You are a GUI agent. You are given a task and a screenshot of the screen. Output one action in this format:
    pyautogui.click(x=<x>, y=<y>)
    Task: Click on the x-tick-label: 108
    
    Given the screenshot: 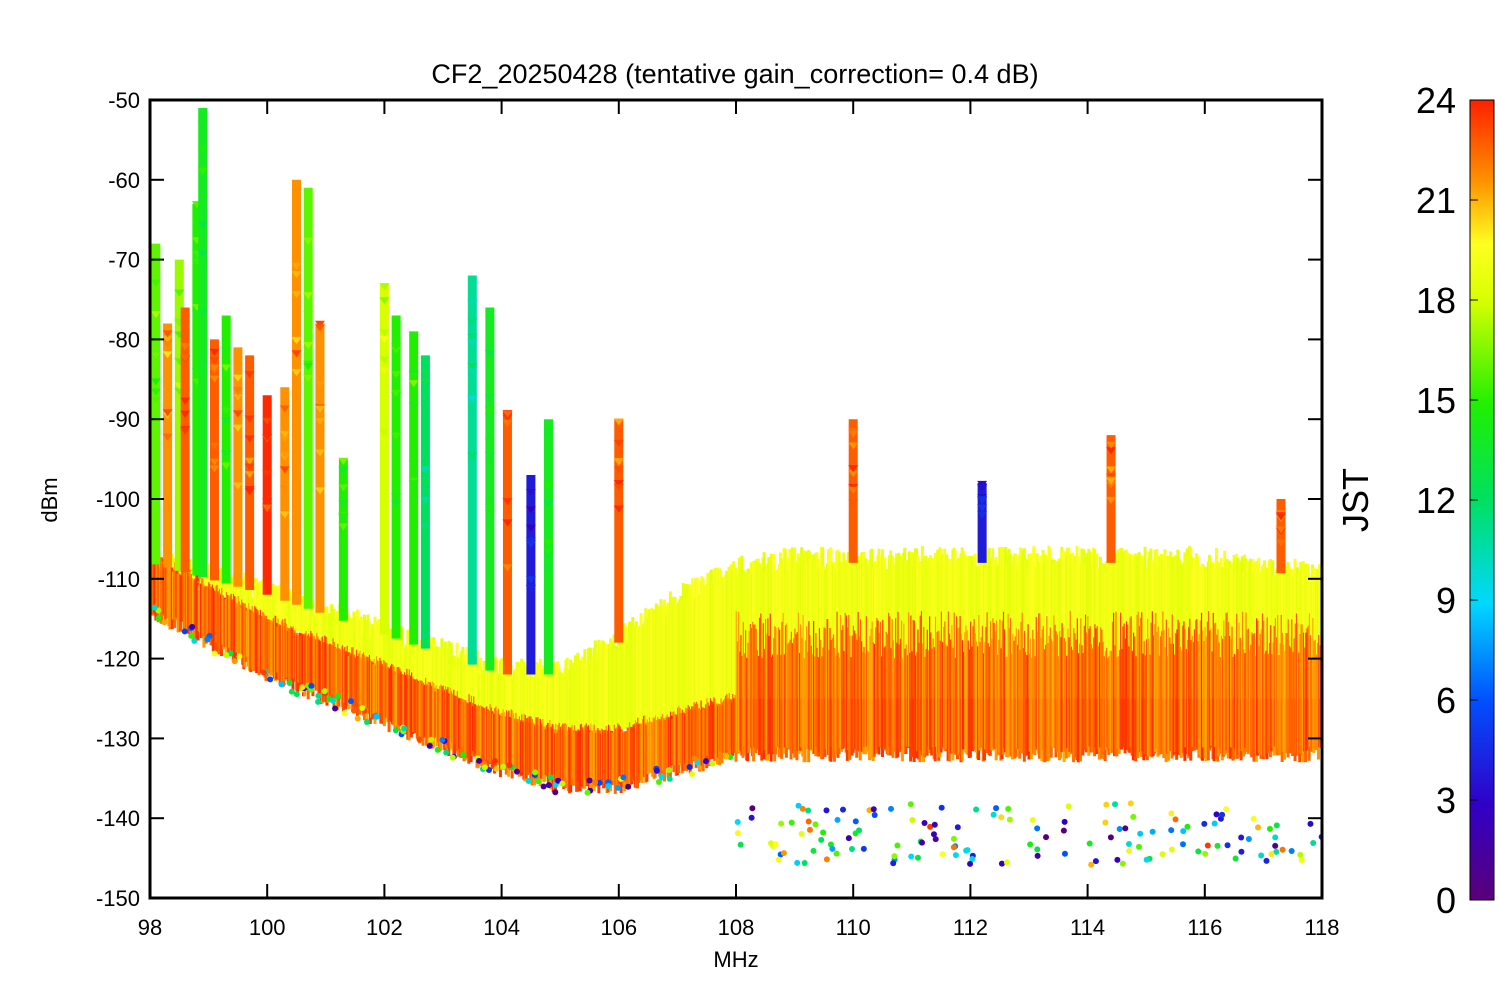 What is the action you would take?
    pyautogui.click(x=736, y=927)
    